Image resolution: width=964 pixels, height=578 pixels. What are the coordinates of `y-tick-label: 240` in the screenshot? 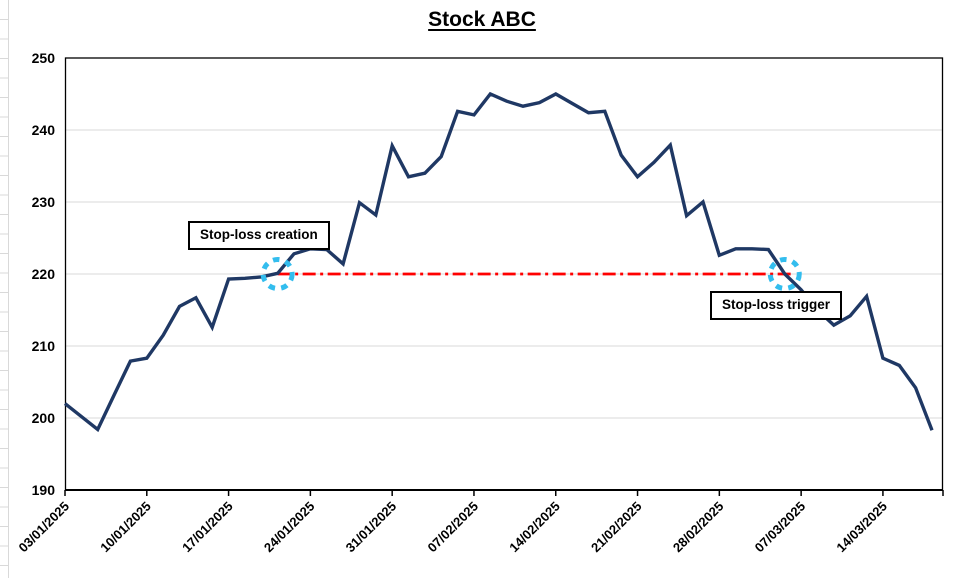 It's located at (44, 130).